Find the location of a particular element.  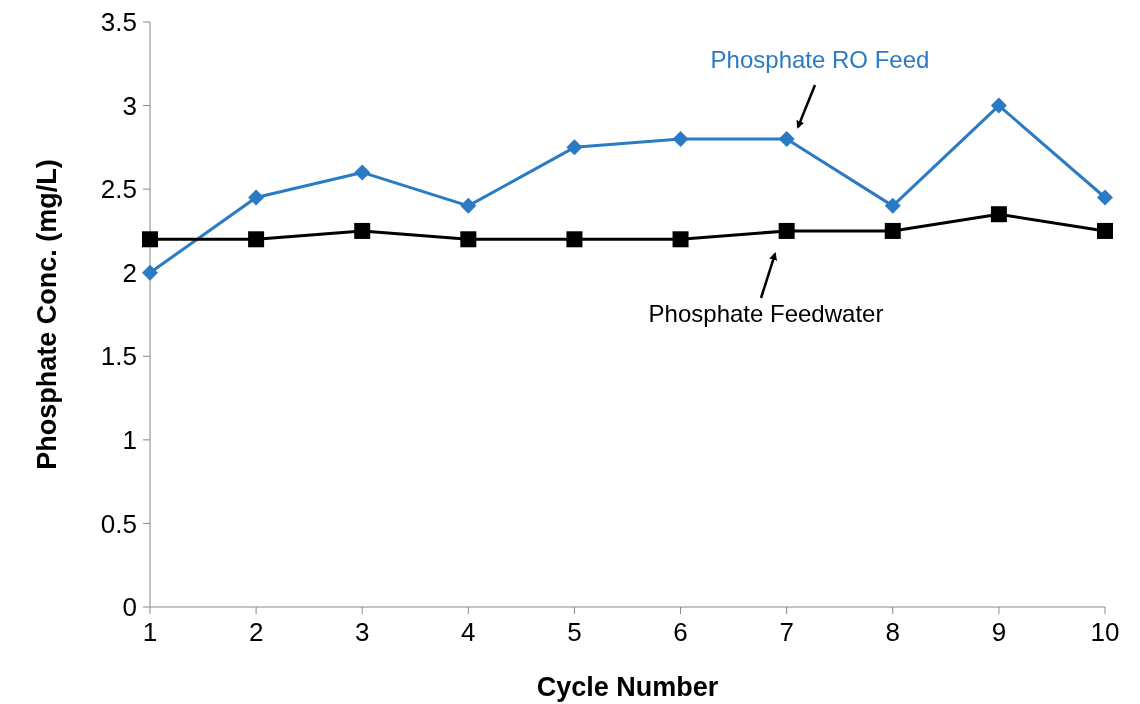

y-tick-label: 3.5 is located at coordinates (118, 22).